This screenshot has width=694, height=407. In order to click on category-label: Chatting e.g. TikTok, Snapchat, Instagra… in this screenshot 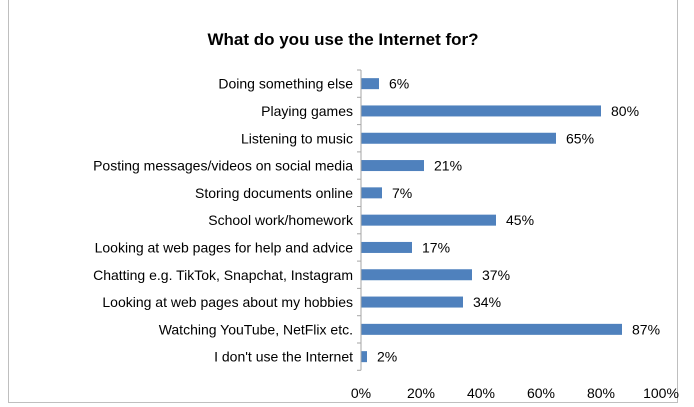, I will do `click(223, 275)`.